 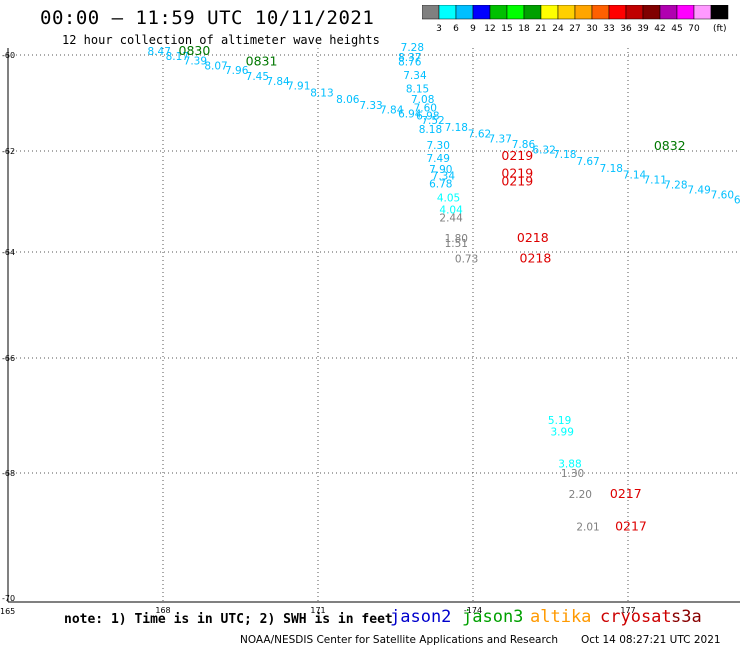 What do you see at coordinates (8, 151) in the screenshot?
I see `y-tick-label: -62` at bounding box center [8, 151].